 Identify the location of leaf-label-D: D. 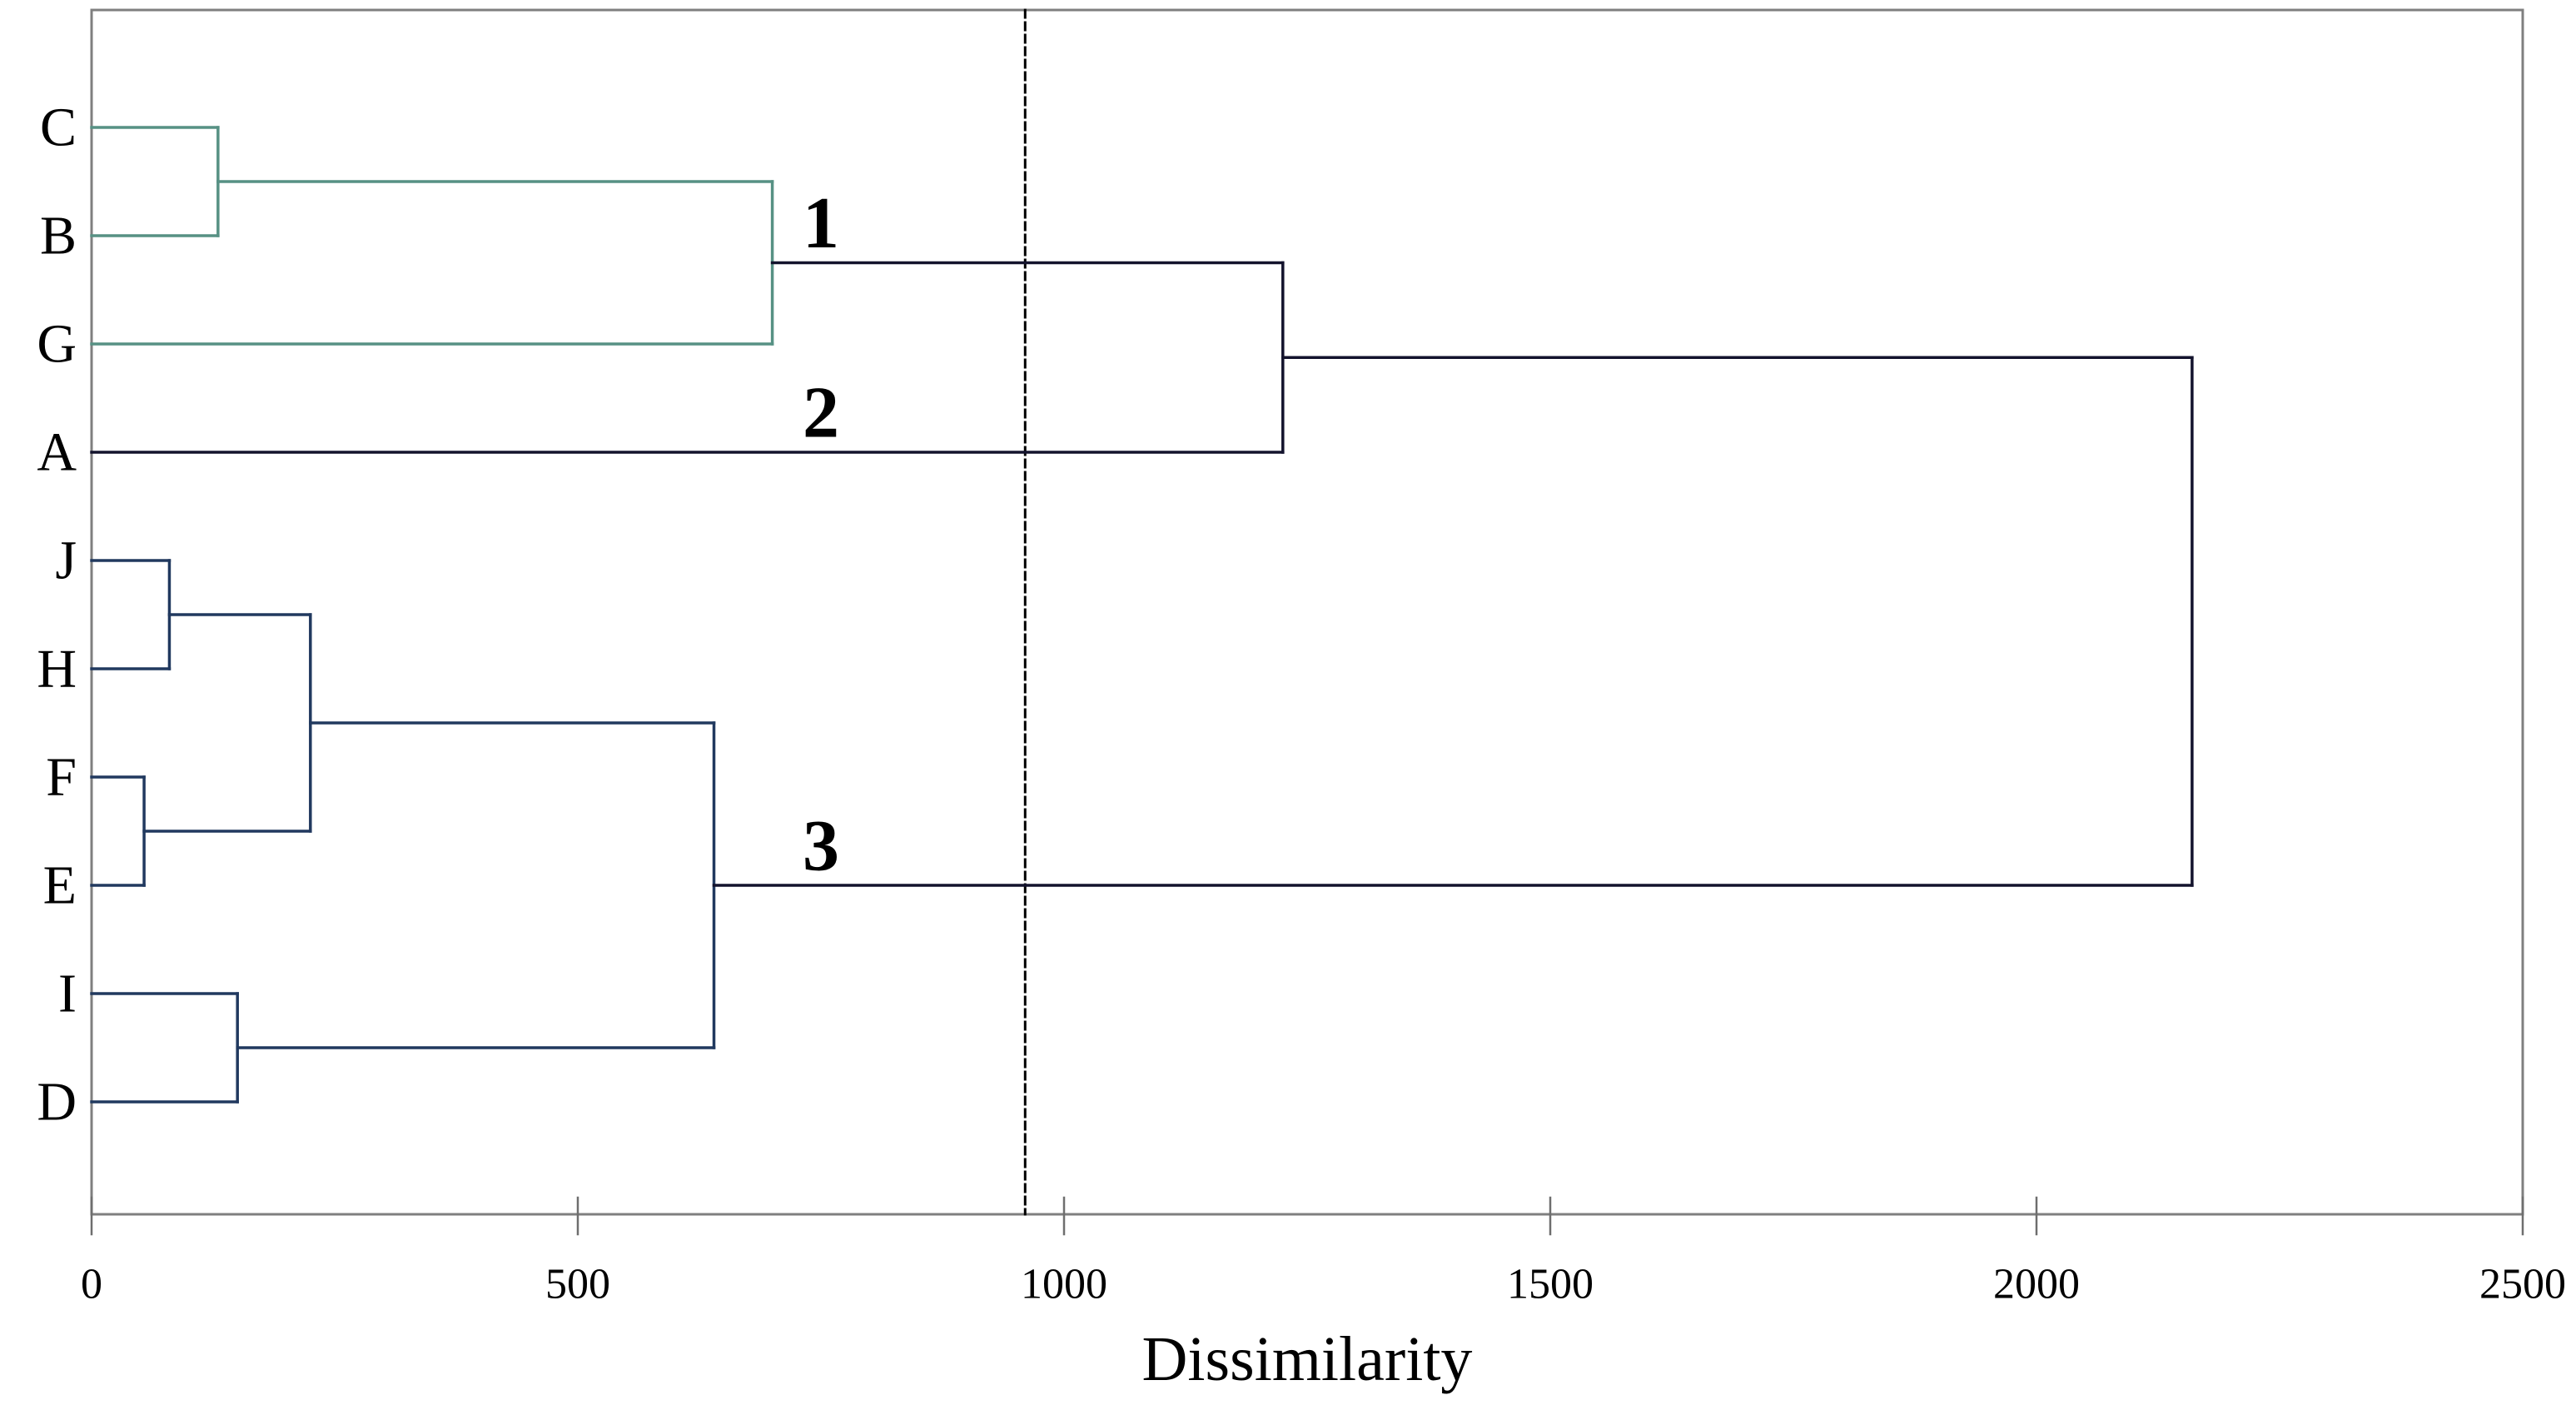
(57, 1102).